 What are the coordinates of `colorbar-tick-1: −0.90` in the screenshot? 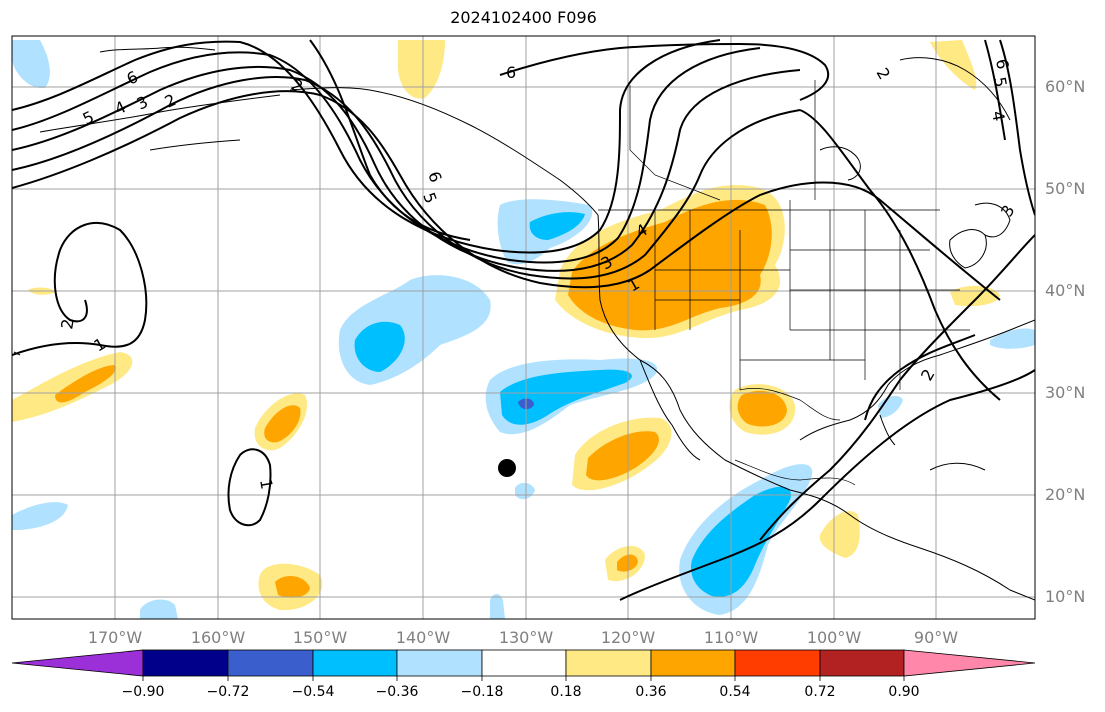 It's located at (143, 692).